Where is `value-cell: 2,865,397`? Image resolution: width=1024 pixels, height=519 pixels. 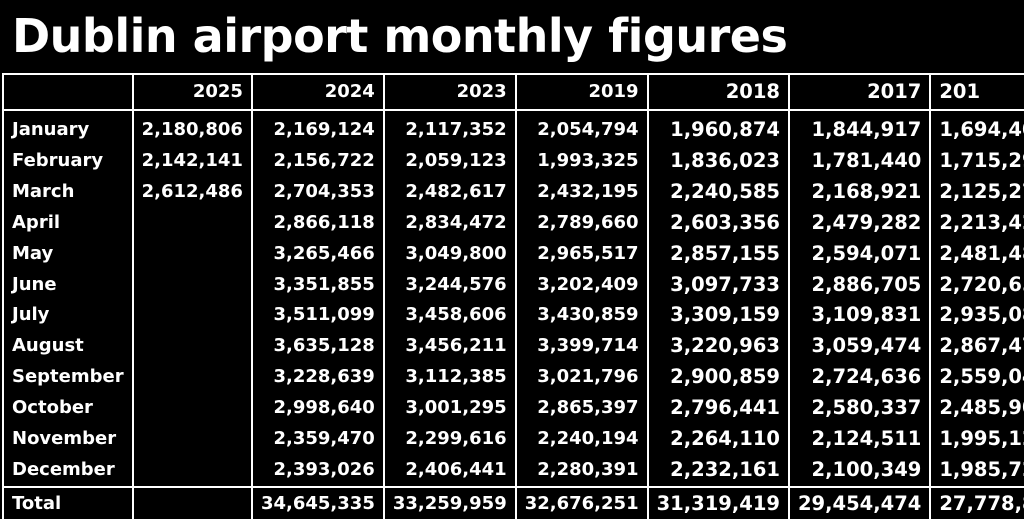
value-cell: 2,865,397 is located at coordinates (581, 409).